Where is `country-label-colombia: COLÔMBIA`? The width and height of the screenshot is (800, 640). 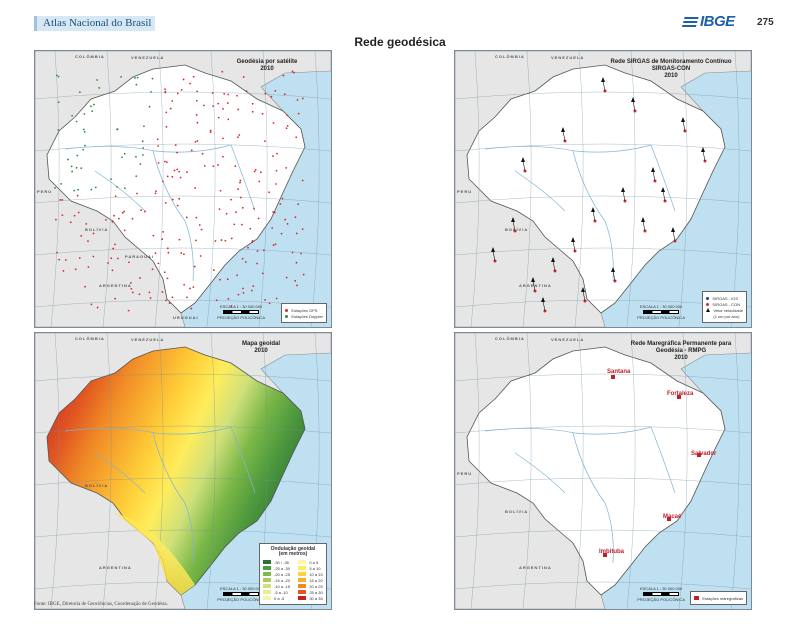 country-label-colombia: COLÔMBIA is located at coordinates (90, 338).